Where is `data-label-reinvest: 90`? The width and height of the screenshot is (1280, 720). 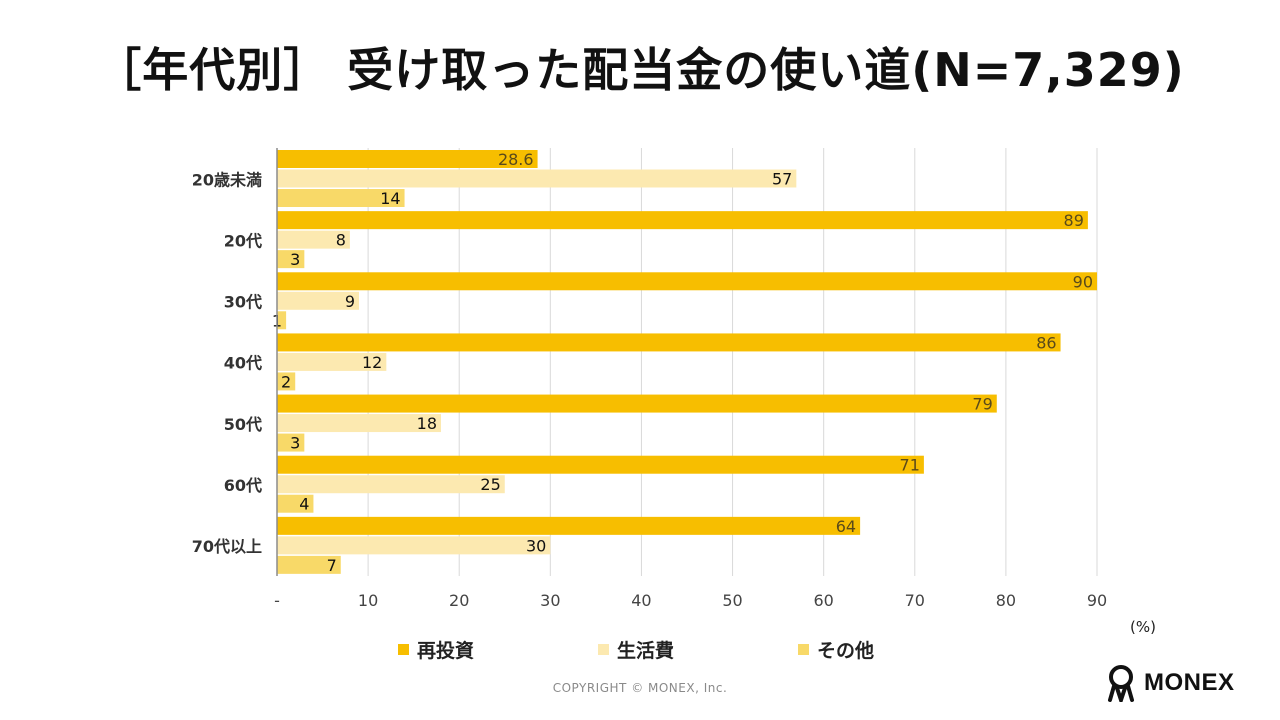
data-label-reinvest: 90 is located at coordinates (1083, 281).